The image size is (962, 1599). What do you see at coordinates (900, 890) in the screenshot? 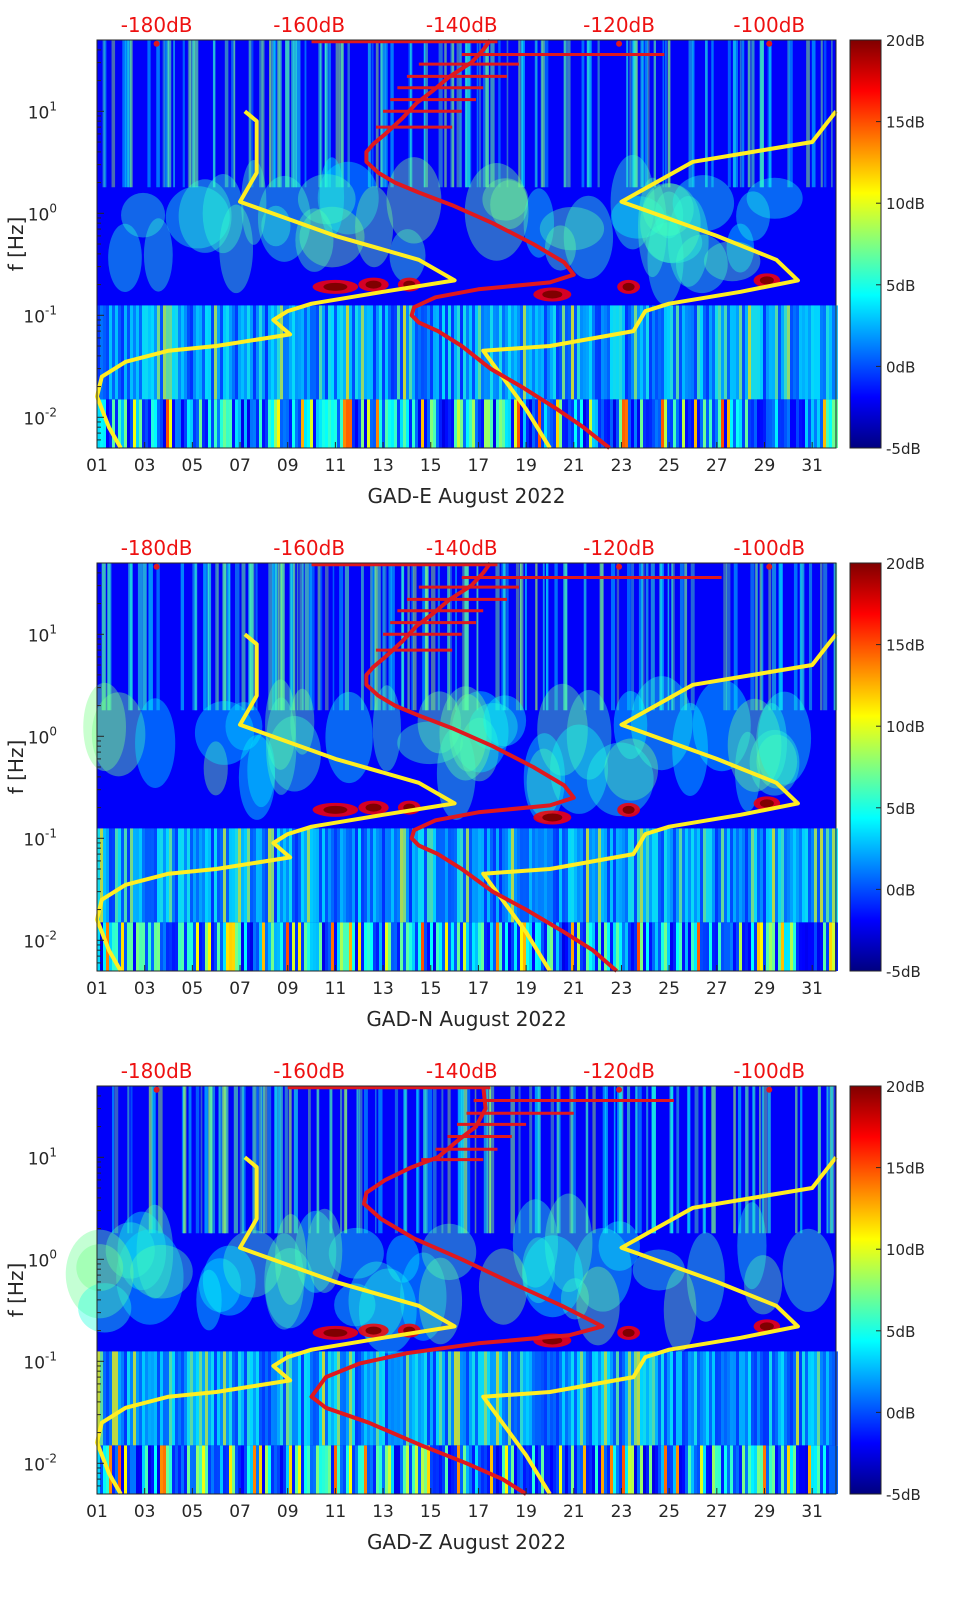
I see `colorbar-tick-label: 0dB` at bounding box center [900, 890].